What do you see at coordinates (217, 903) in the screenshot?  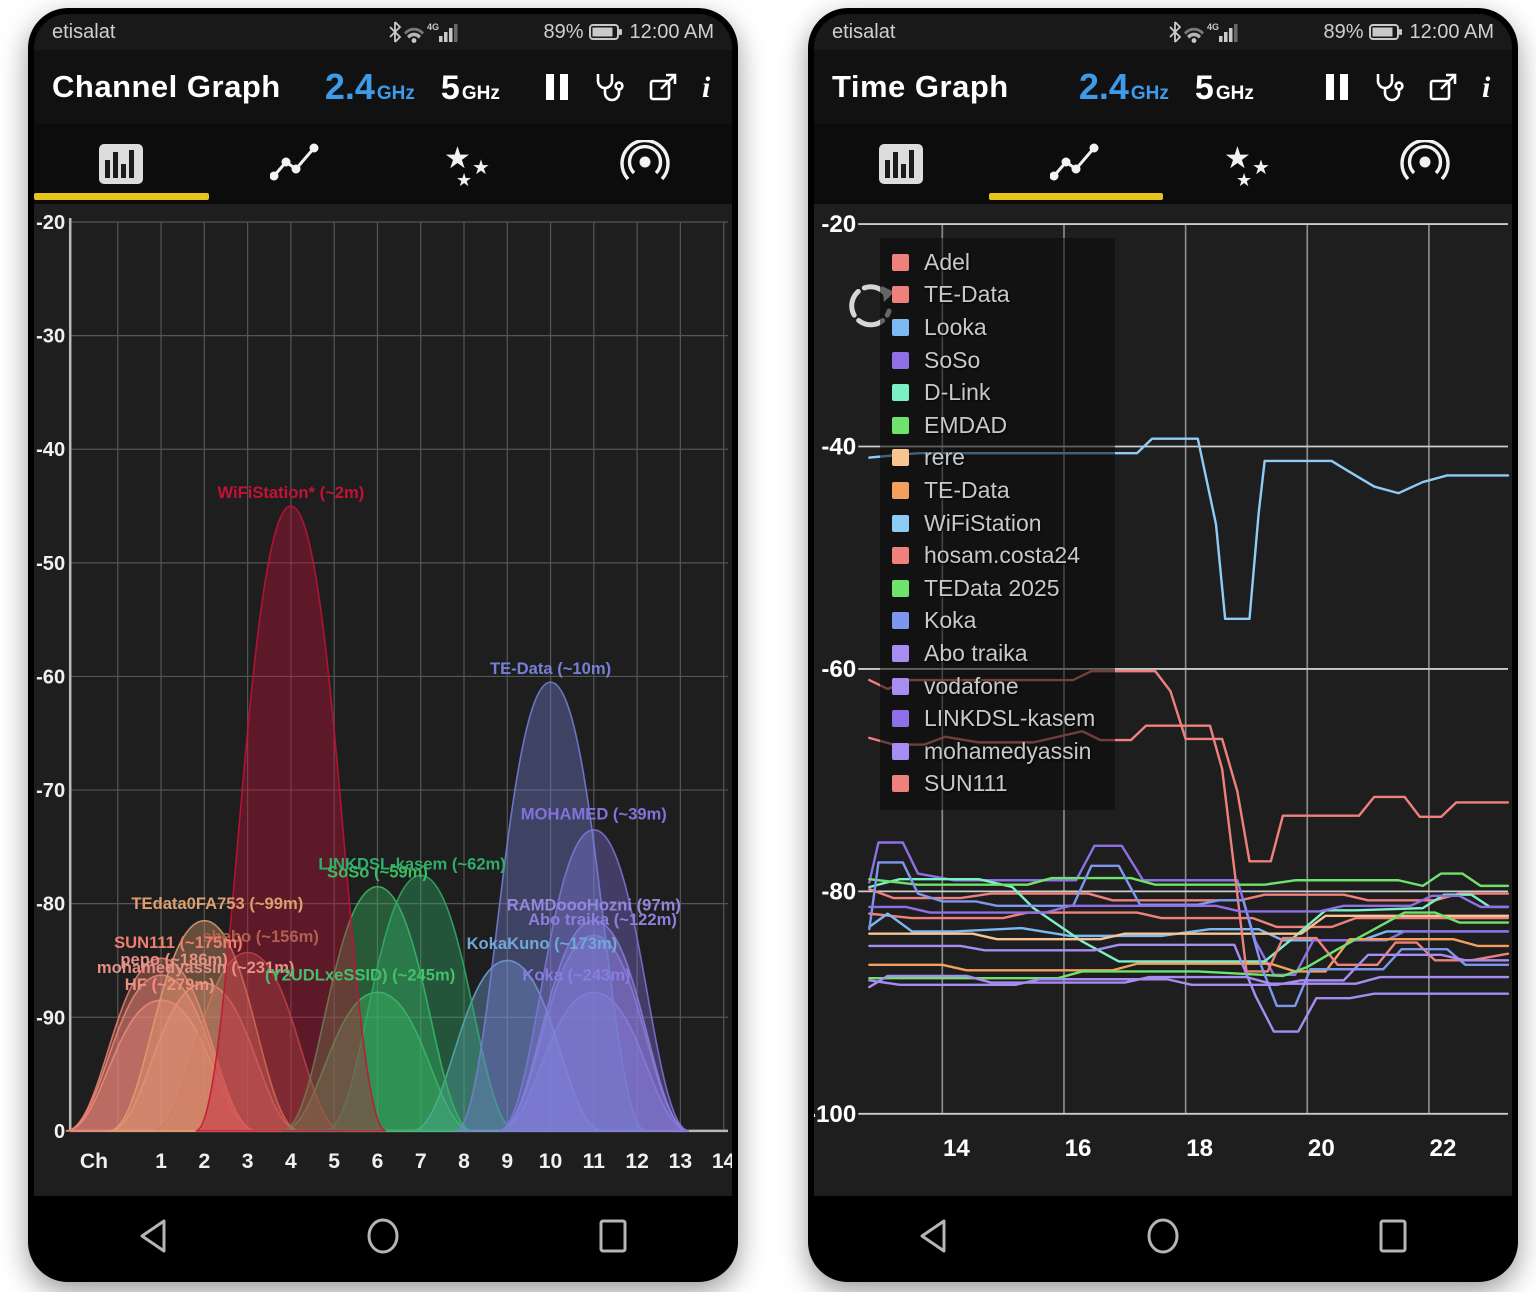 I see `svg-text: TEdata0FA753 (~99m)` at bounding box center [217, 903].